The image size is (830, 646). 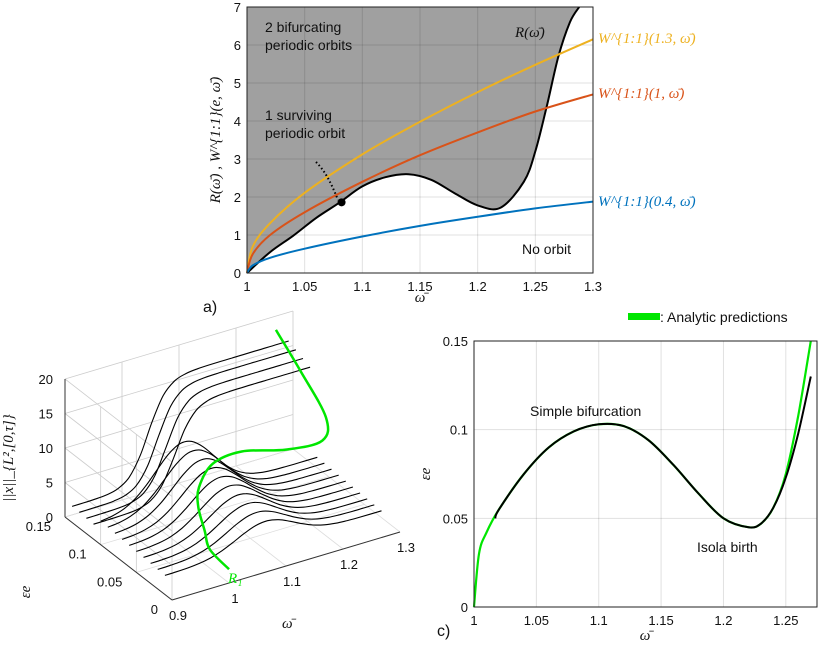 What do you see at coordinates (727, 547) in the screenshot?
I see `panel-c-annotation-isola-birth: Isola birth` at bounding box center [727, 547].